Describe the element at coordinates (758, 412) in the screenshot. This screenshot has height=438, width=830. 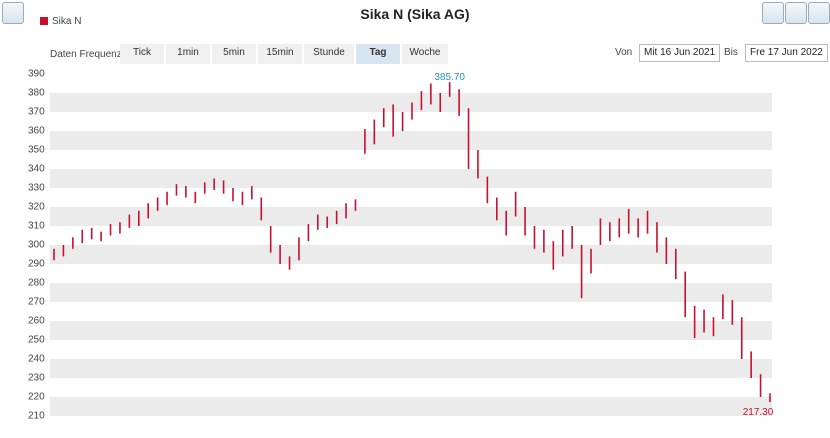
I see `annotation: 217.30` at that location.